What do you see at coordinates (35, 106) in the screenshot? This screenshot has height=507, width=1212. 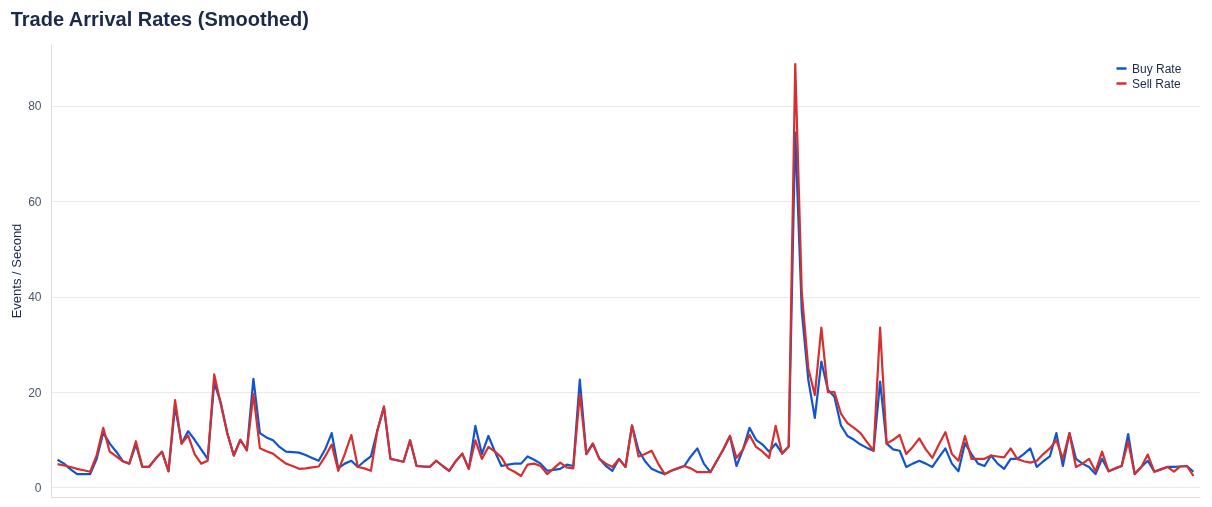 I see `y-tick-label: 80` at bounding box center [35, 106].